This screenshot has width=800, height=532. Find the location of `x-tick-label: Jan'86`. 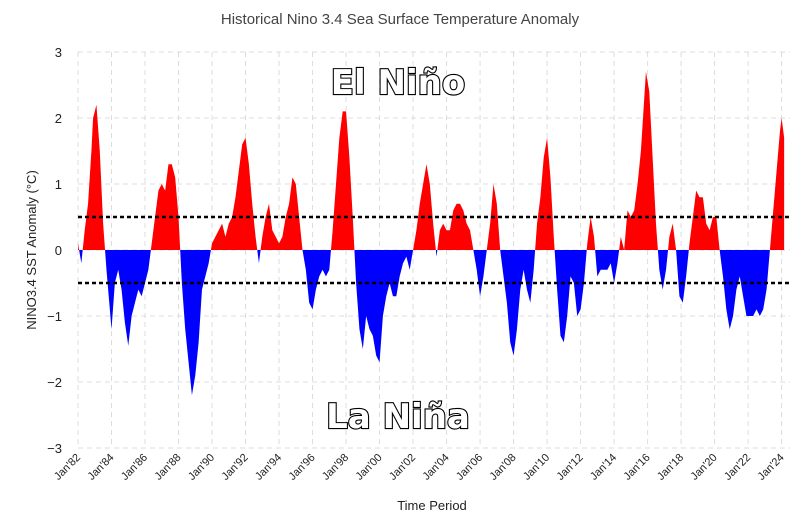

x-tick-label: Jan'86 is located at coordinates (134, 467).